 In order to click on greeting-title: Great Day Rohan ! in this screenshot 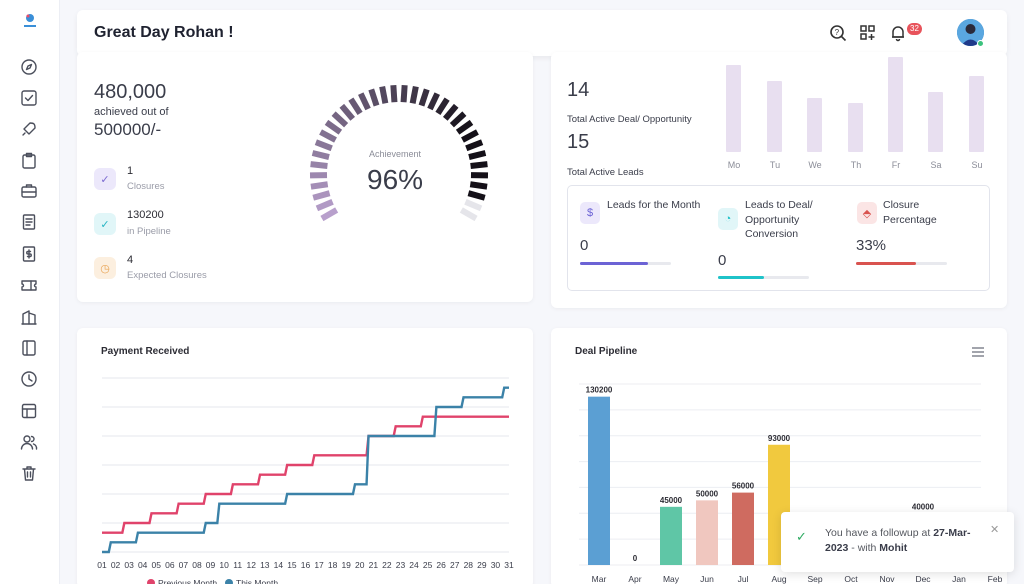, I will do `click(164, 32)`.